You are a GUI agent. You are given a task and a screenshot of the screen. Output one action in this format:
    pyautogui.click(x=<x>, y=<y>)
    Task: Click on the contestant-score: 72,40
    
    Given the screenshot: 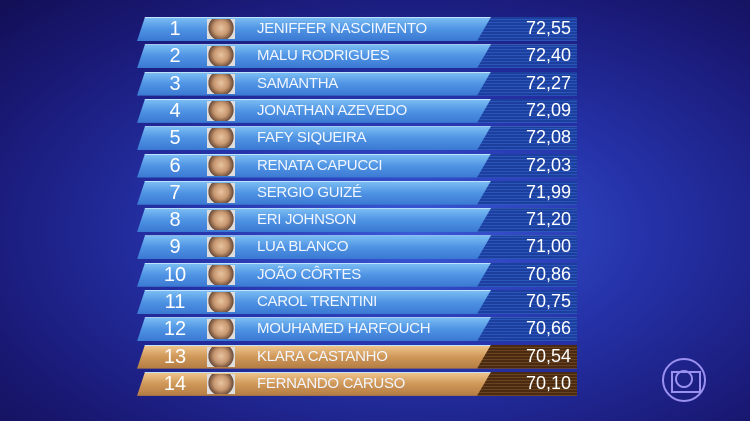 What is the action you would take?
    pyautogui.click(x=548, y=55)
    